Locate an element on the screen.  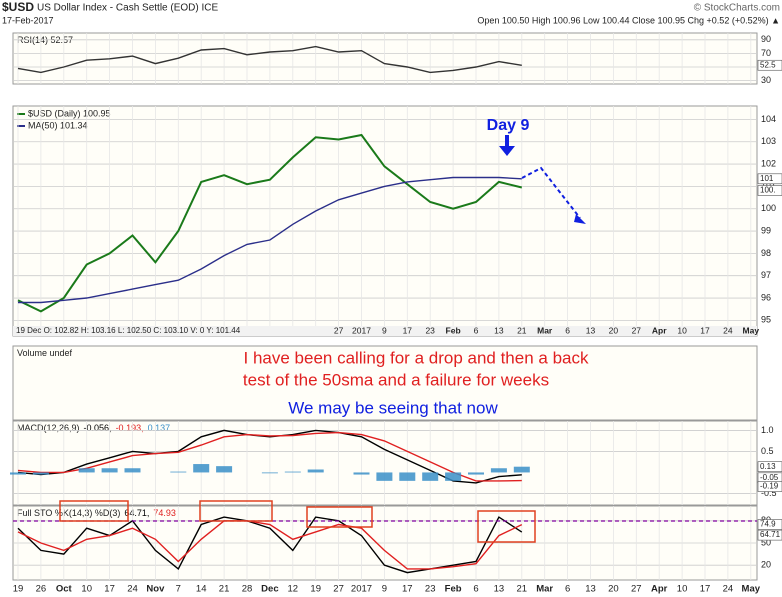
x-tick-label: Dec is located at coordinates (269, 589).